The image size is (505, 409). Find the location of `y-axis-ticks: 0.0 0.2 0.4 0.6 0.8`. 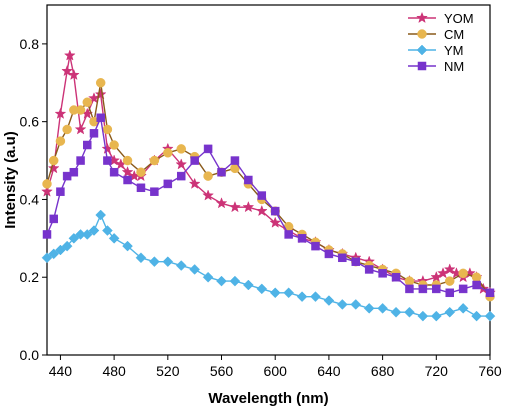

y-axis-ticks: 0.0 0.2 0.4 0.6 0.8 is located at coordinates (33, 199).